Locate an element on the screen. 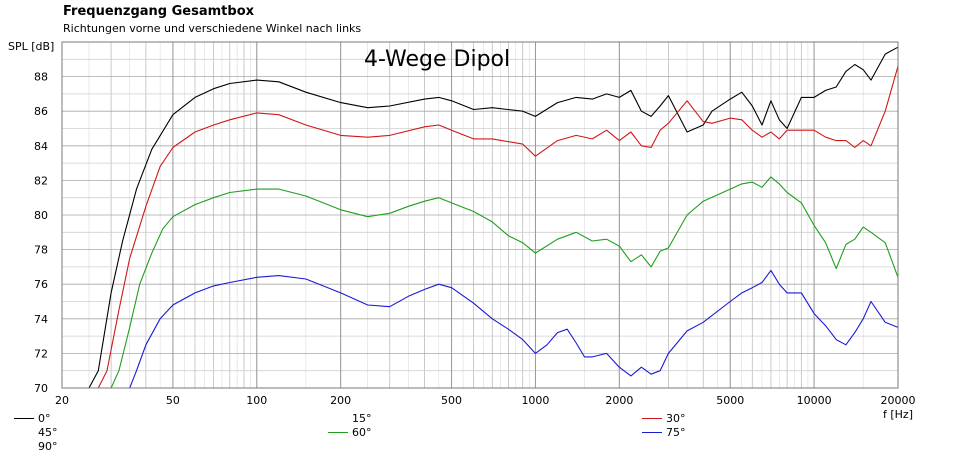 This screenshot has width=954, height=464. legend-item-45: 45° is located at coordinates (48, 432).